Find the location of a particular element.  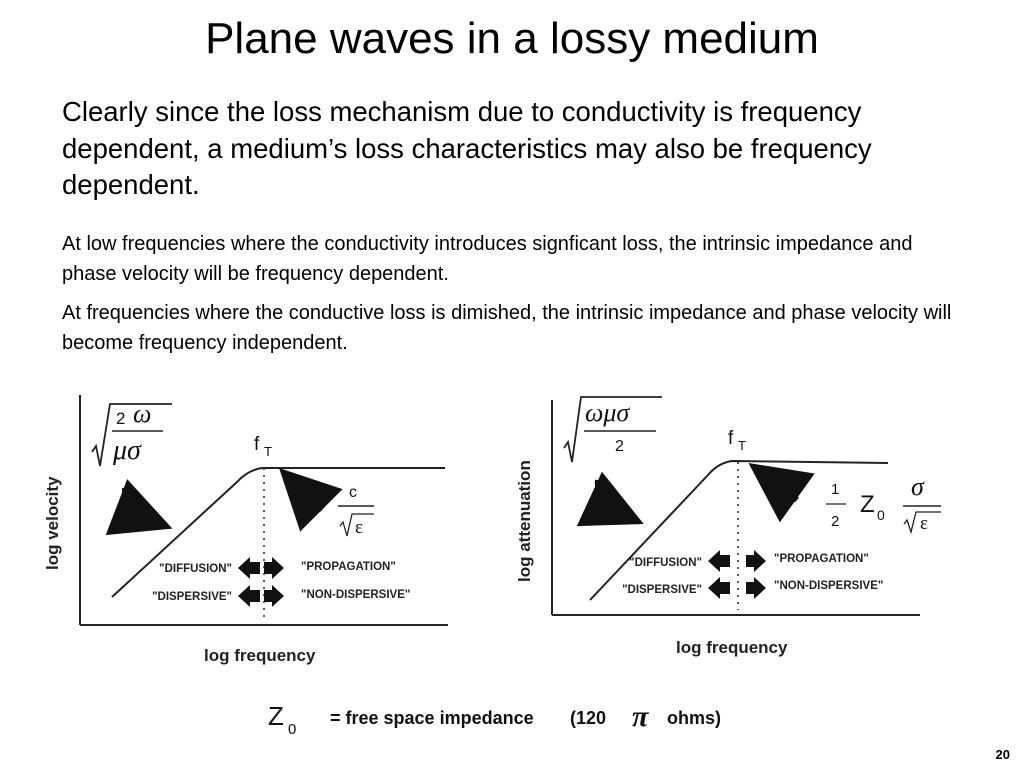

svg-text: = free space impedance is located at coordinates (432, 718).